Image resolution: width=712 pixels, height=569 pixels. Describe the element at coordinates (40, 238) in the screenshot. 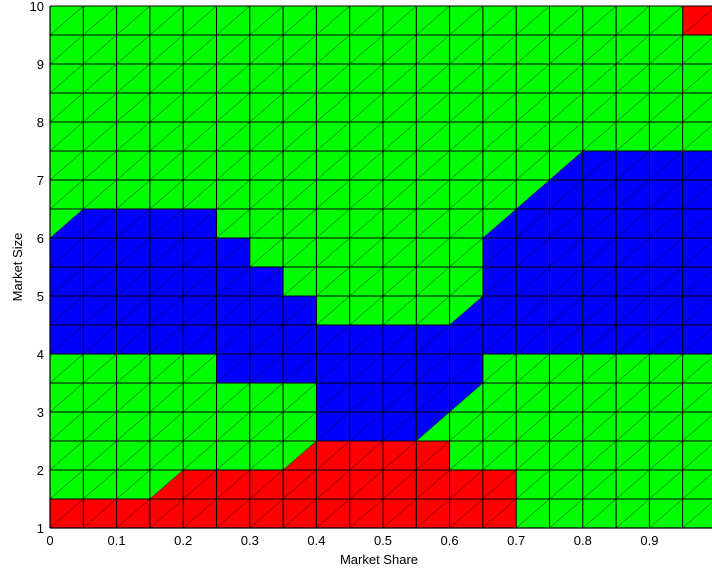

I see `y-tick-label: 6` at that location.